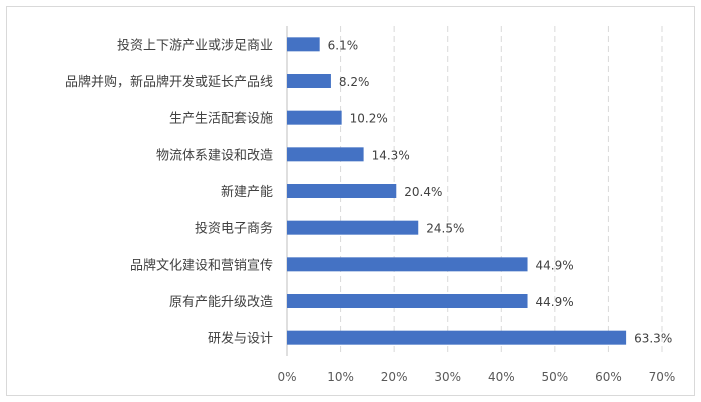 Image resolution: width=701 pixels, height=402 pixels. Describe the element at coordinates (501, 377) in the screenshot. I see `x-tick-label: 40%` at that location.